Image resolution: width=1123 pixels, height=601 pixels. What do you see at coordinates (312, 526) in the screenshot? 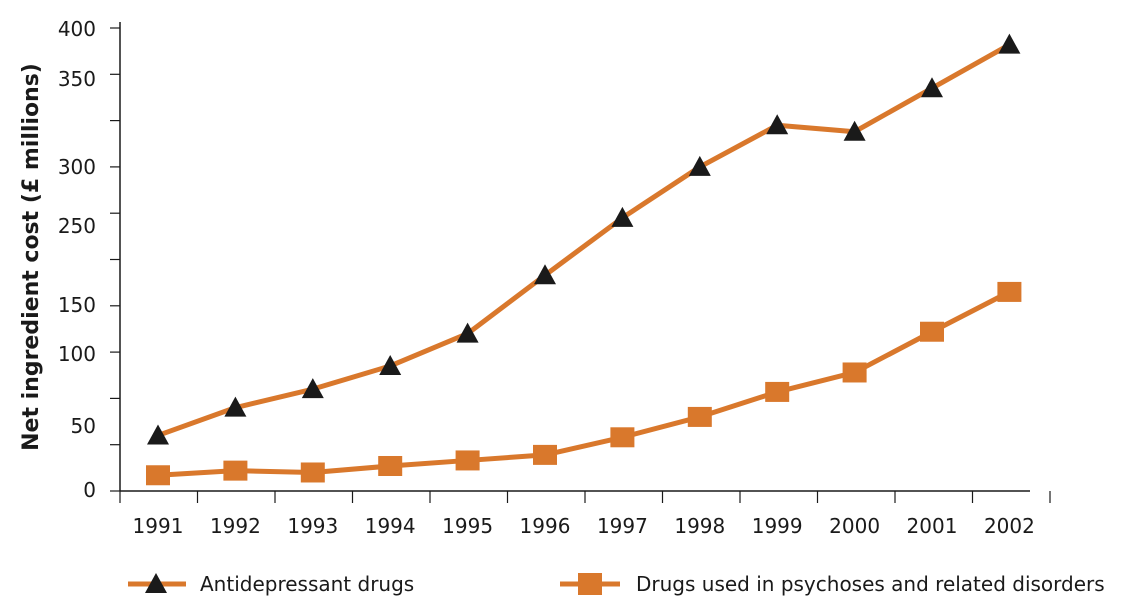
I see `x-tick-label: 1993` at bounding box center [312, 526].